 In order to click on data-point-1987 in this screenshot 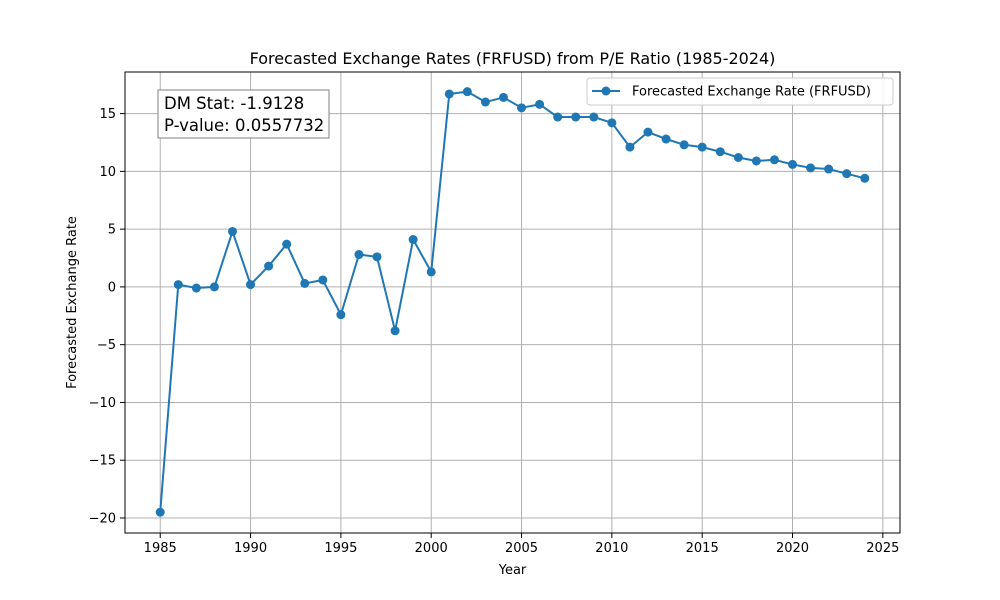, I will do `click(196, 288)`.